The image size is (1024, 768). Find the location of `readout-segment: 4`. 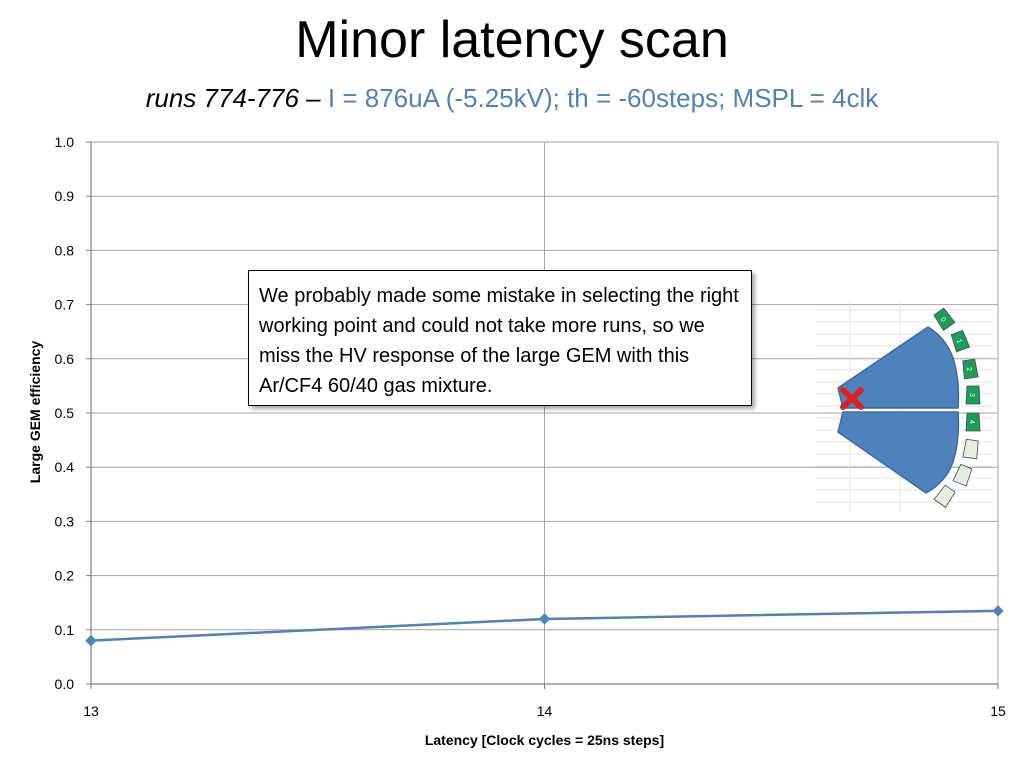

readout-segment: 4 is located at coordinates (973, 422).